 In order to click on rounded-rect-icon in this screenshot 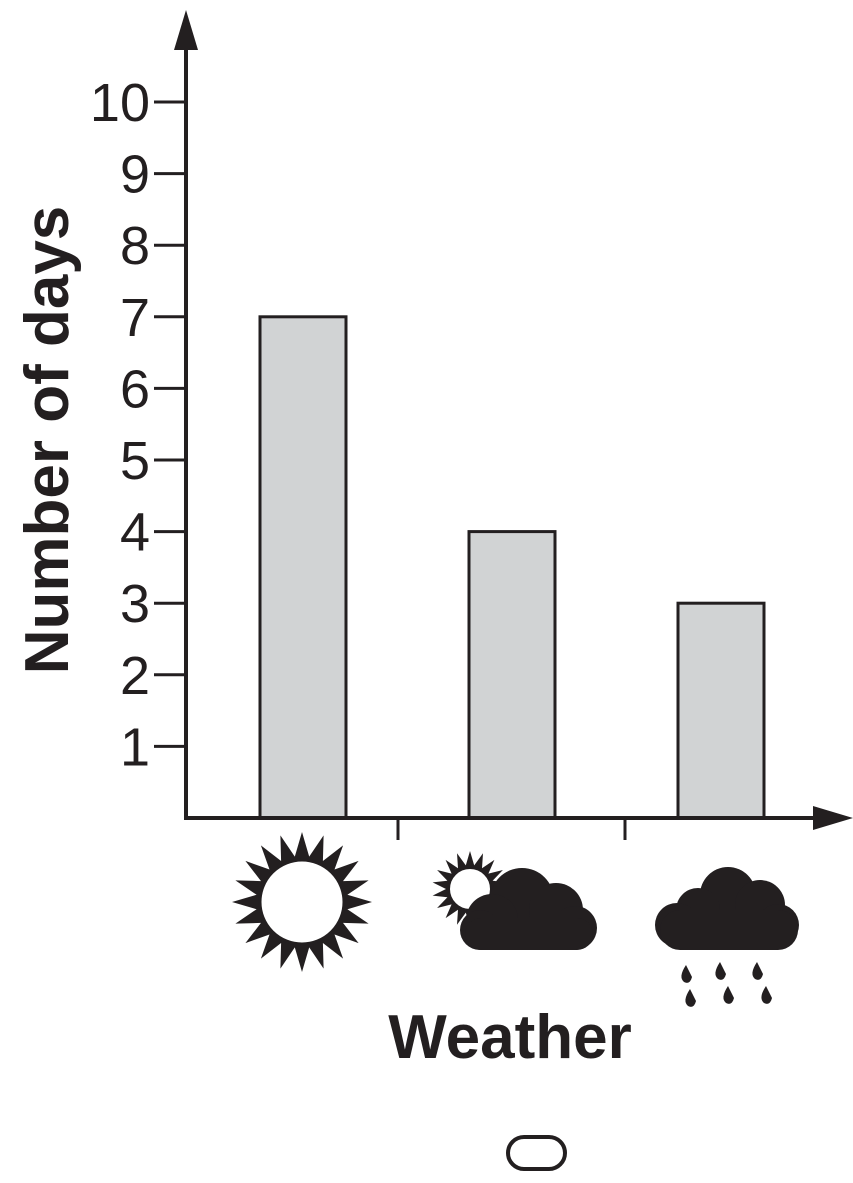, I will do `click(536, 1153)`.